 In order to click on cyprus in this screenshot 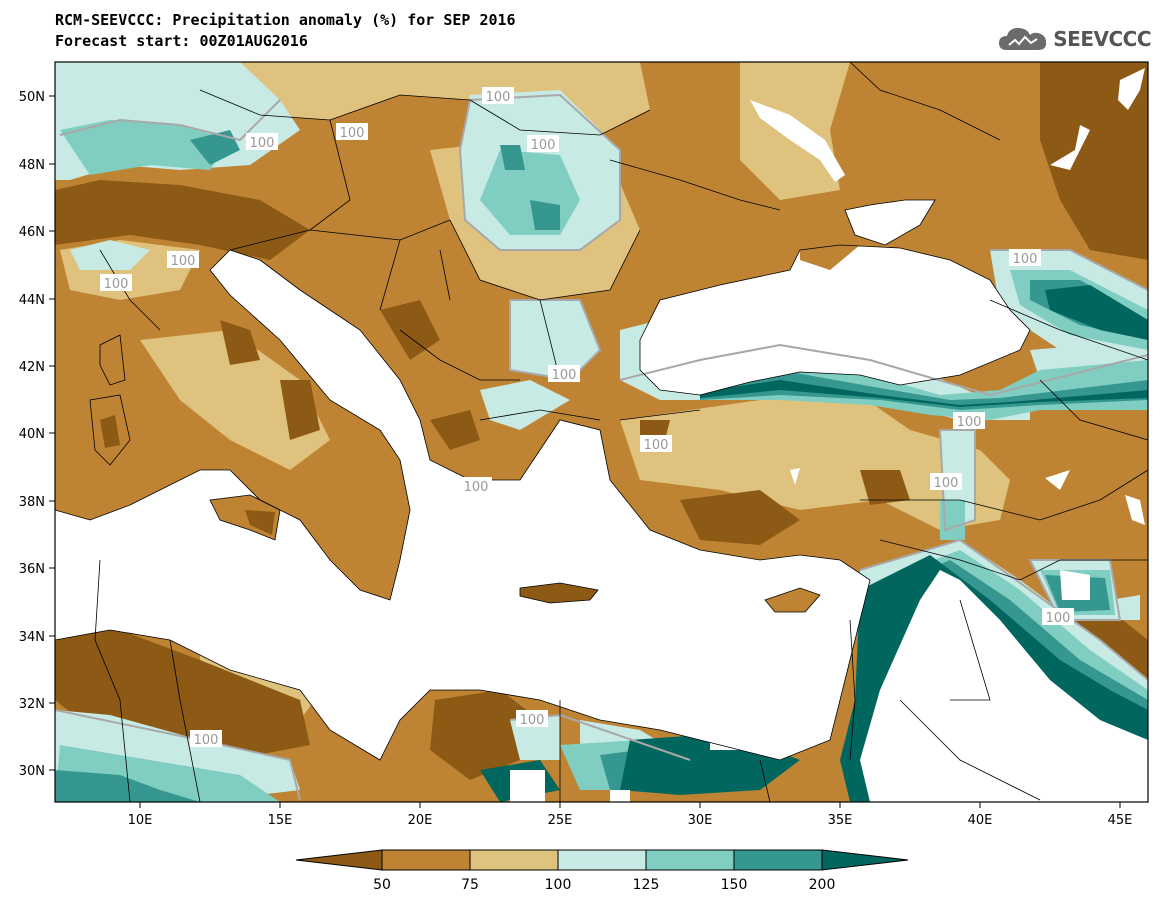, I will do `click(792, 600)`.